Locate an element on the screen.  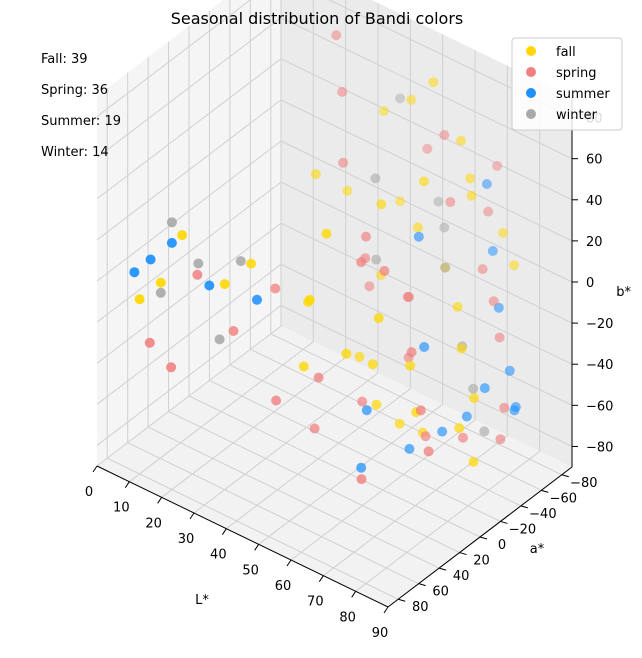
y-axis-label: a* is located at coordinates (537, 549).